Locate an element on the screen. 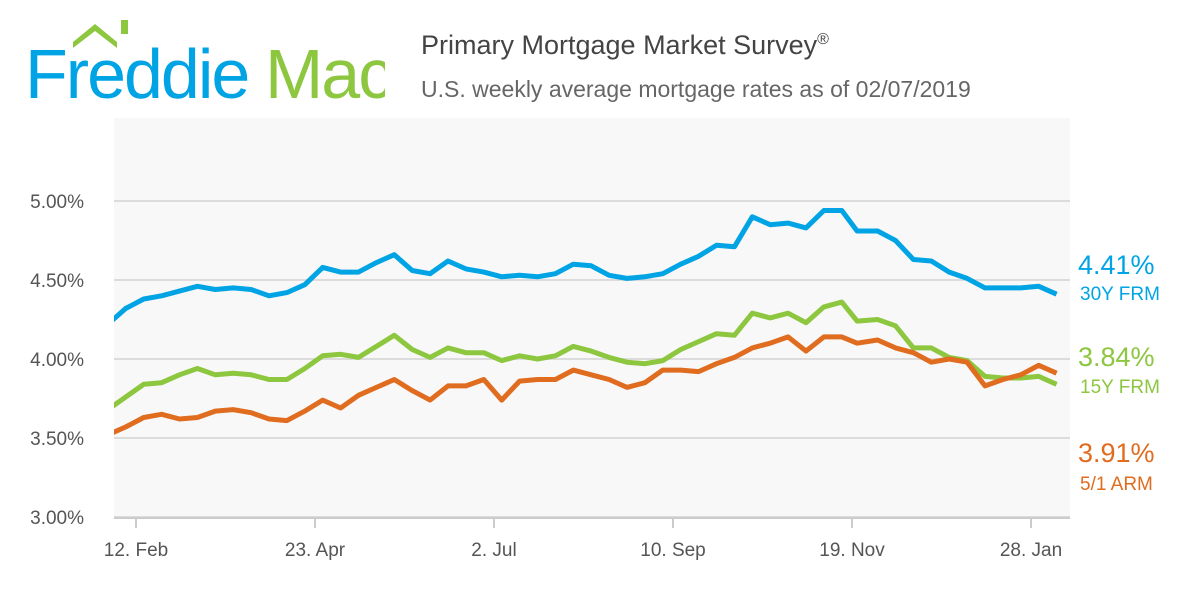  series-line-15y-frm is located at coordinates (586, 354).